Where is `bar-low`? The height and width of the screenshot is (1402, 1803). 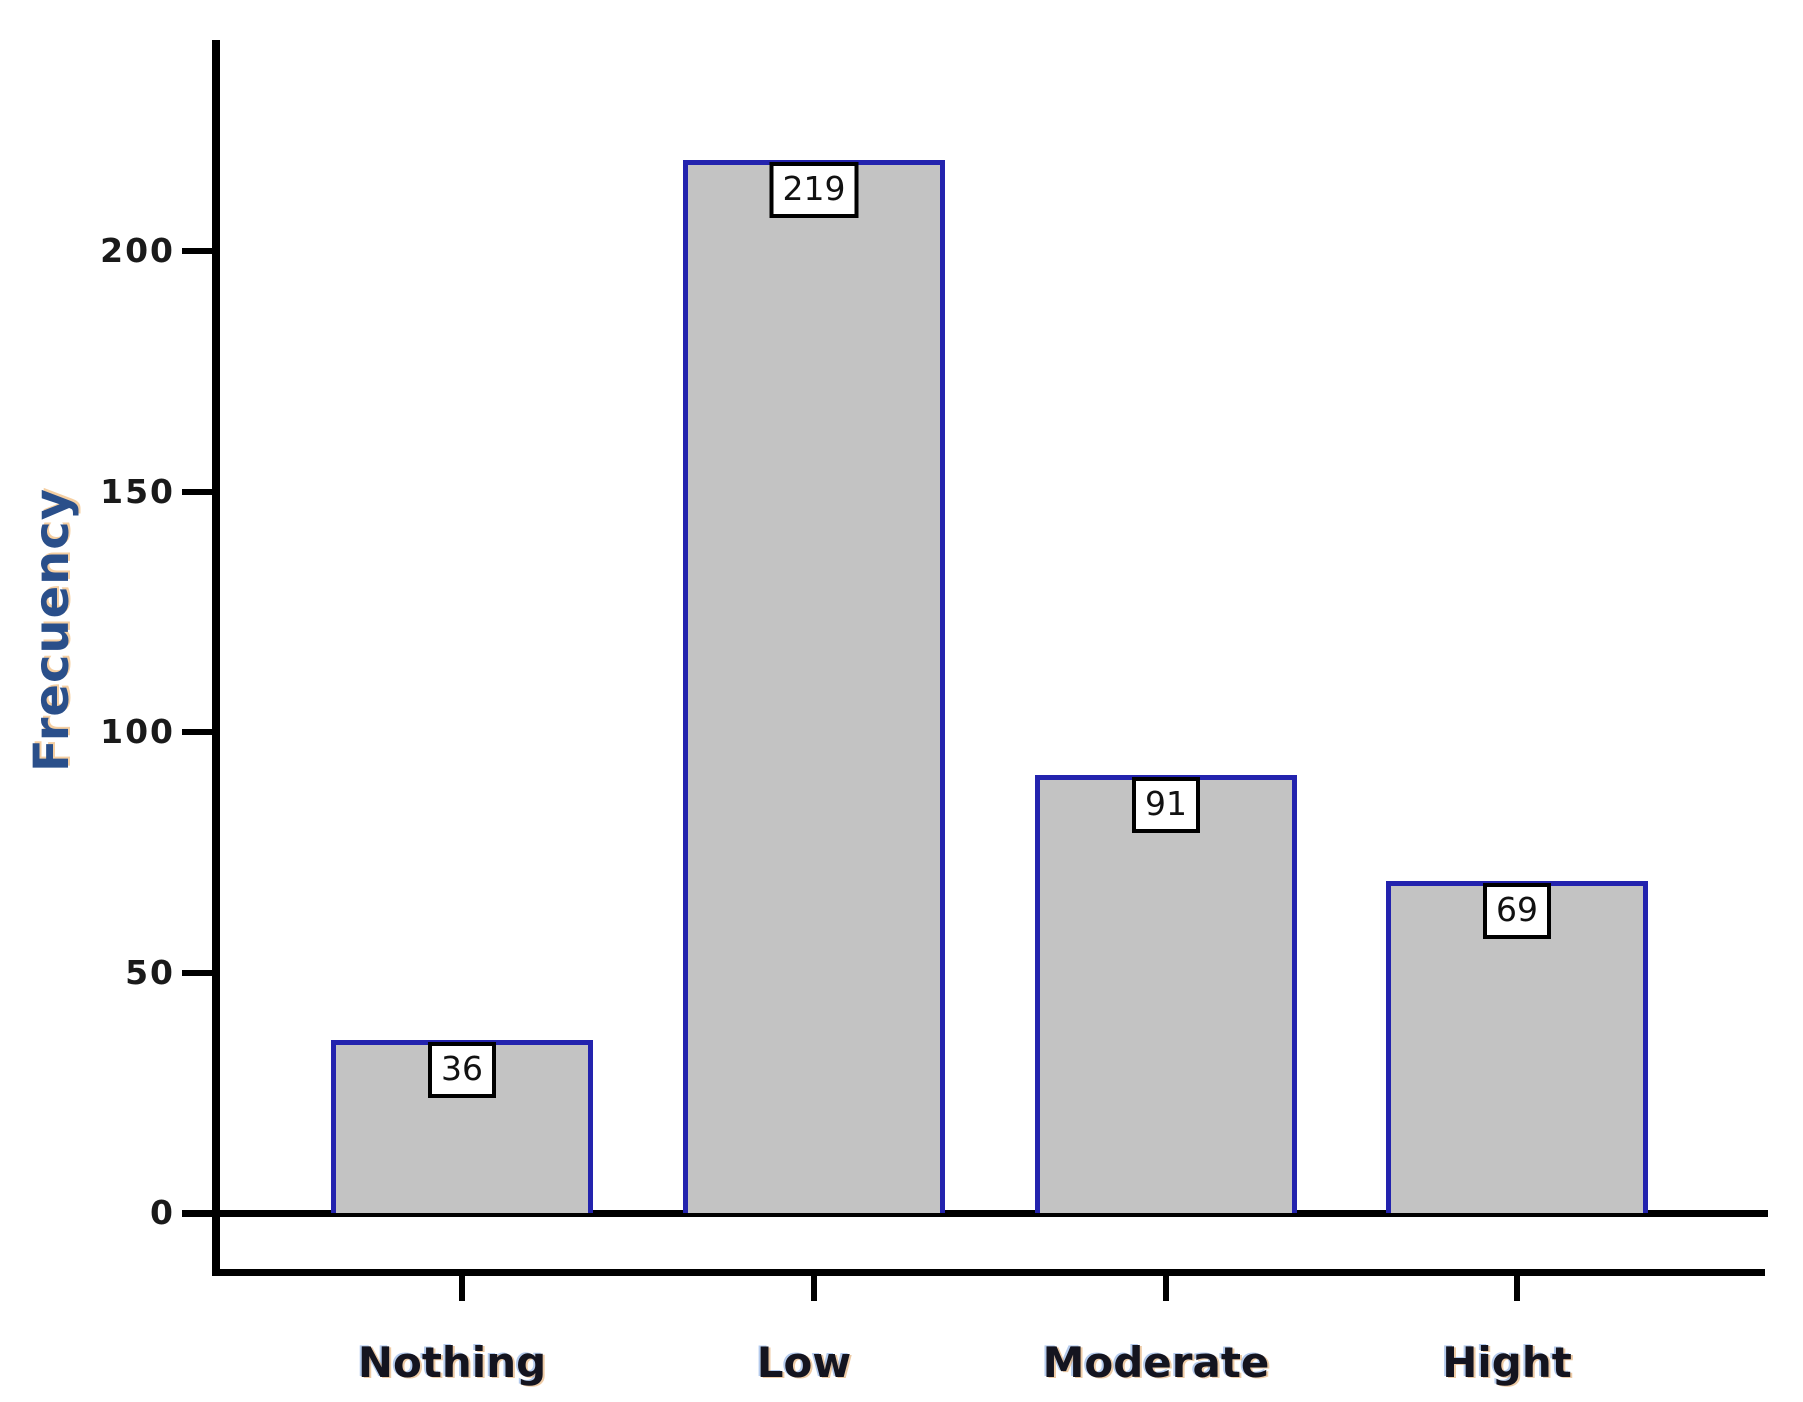
bar-low is located at coordinates (814, 686).